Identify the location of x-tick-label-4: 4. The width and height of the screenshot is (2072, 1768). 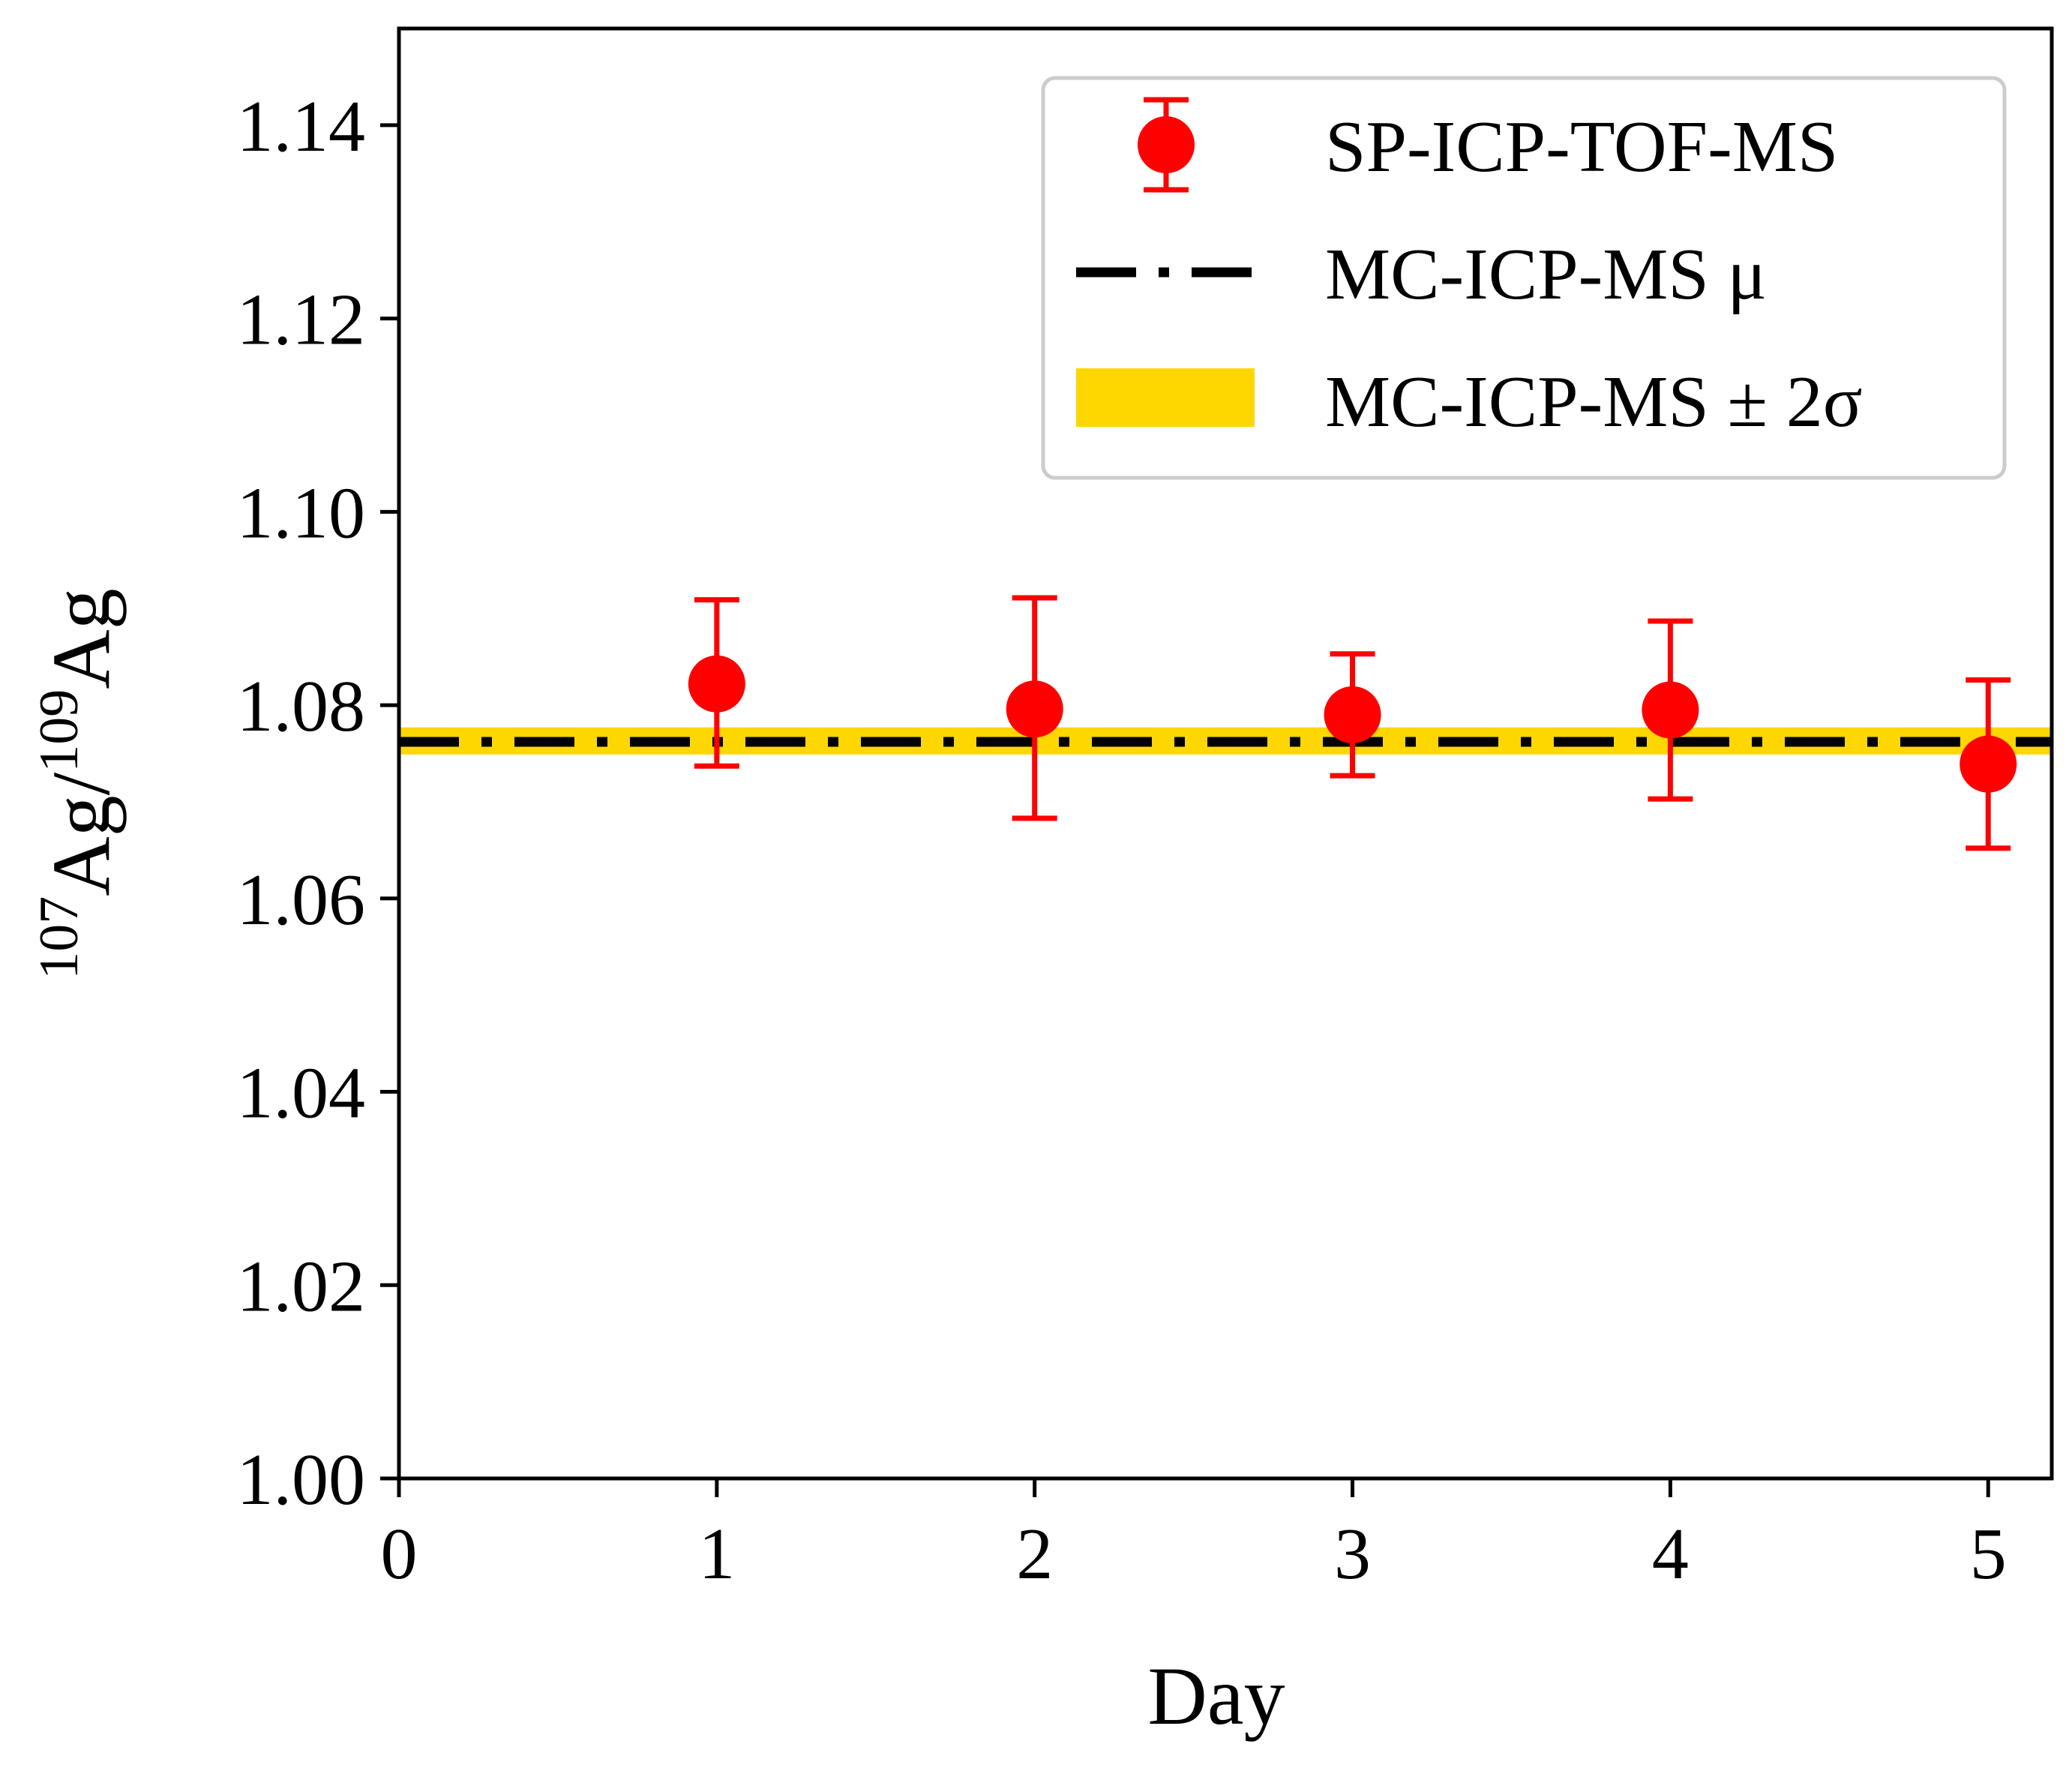
(1670, 1554).